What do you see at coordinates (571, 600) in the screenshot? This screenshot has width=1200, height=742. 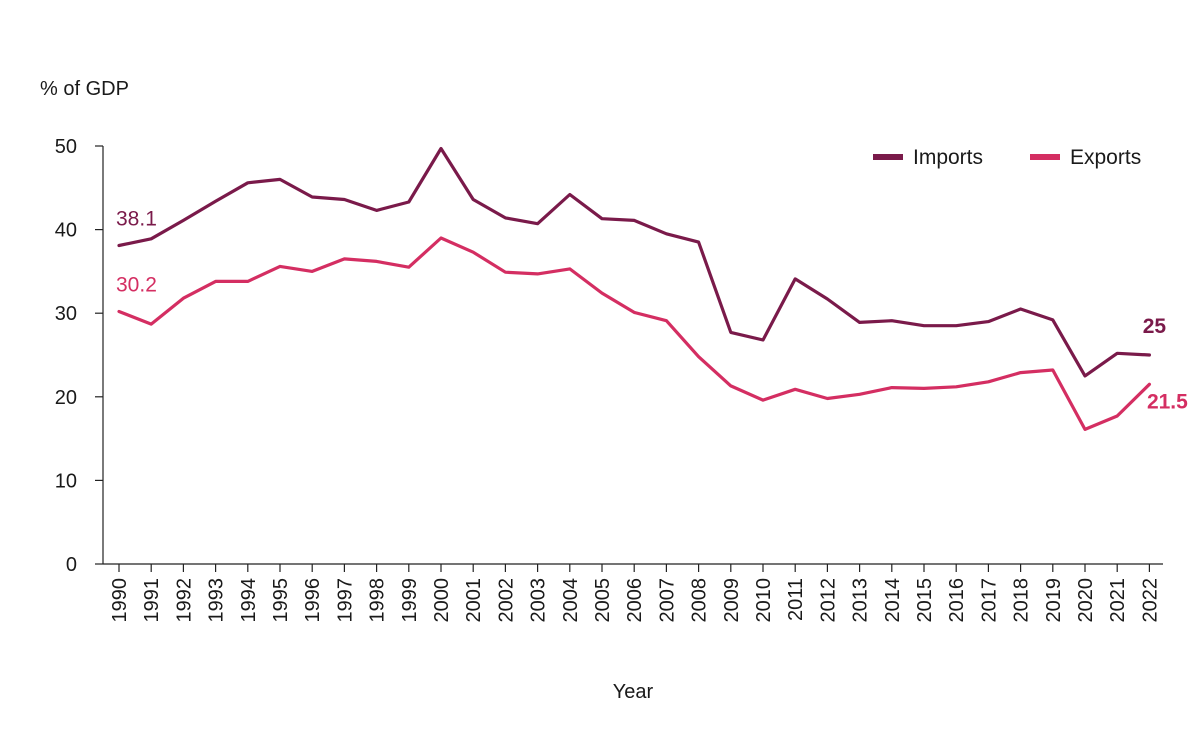 I see `x-tick-label: 2004` at bounding box center [571, 600].